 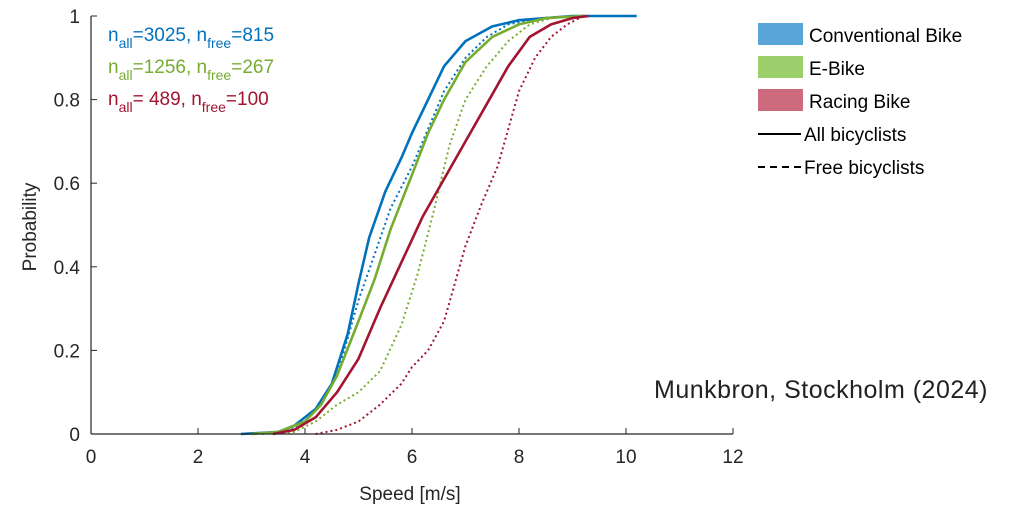 I want to click on legend-label: Racing Bike, so click(x=859, y=102).